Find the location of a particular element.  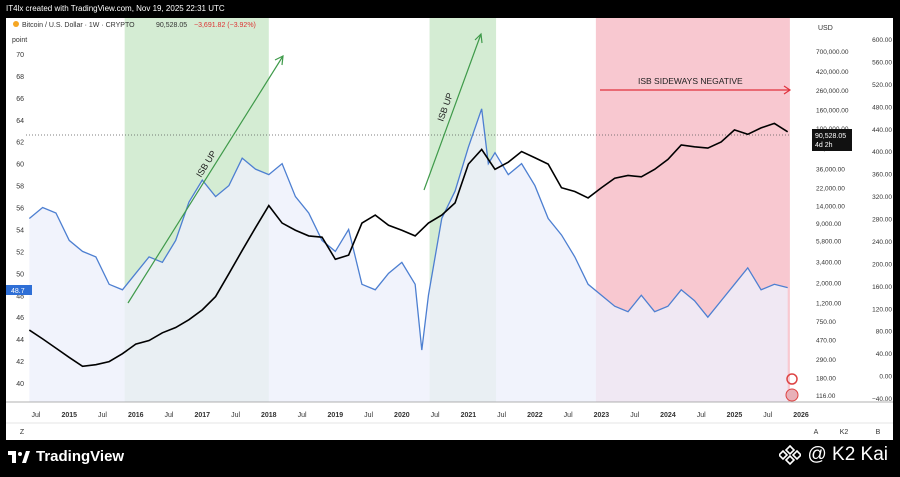

x-axis-label: 2015 is located at coordinates (69, 415).